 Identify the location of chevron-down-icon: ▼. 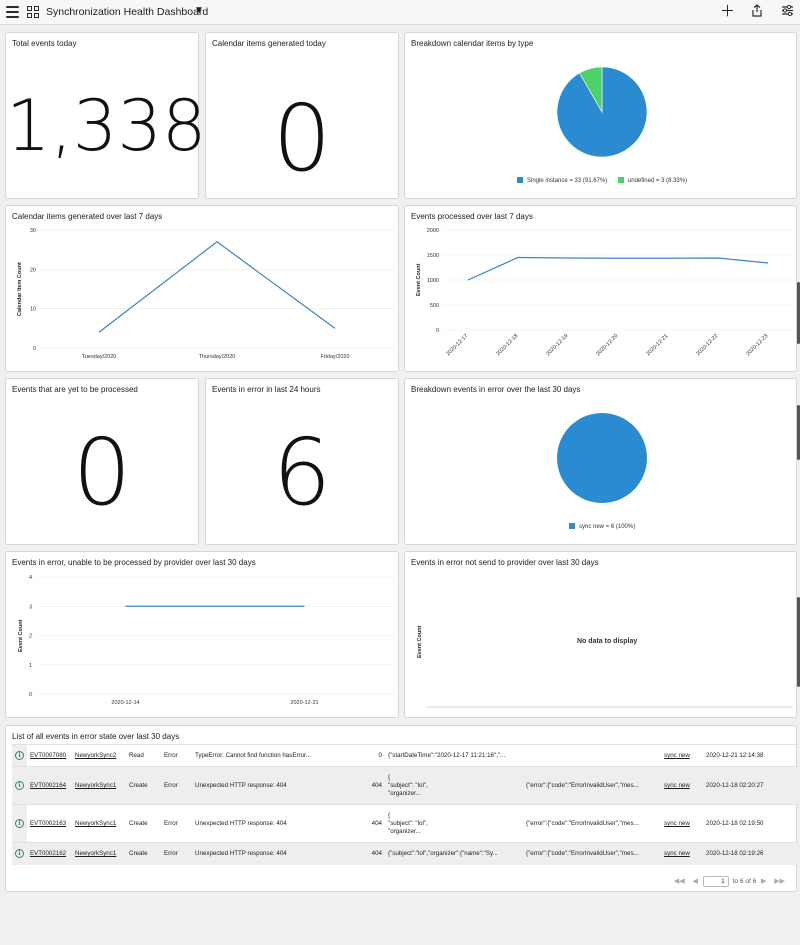
(199, 10).